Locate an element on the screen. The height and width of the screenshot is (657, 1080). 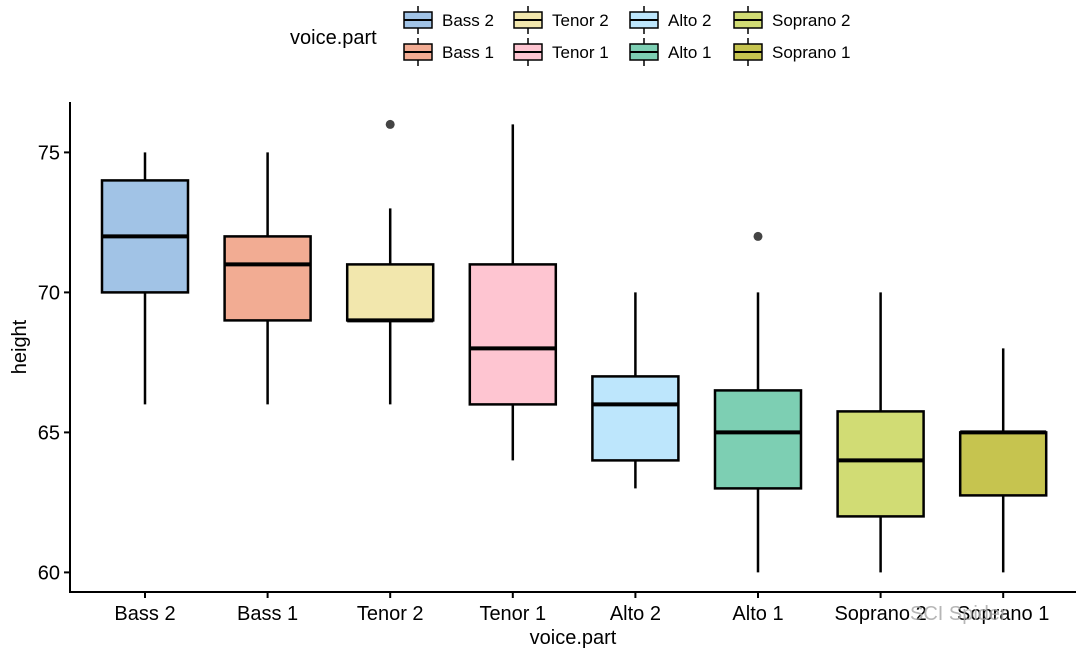
legend-item-alto-2: Alto 2 is located at coordinates (670, 20).